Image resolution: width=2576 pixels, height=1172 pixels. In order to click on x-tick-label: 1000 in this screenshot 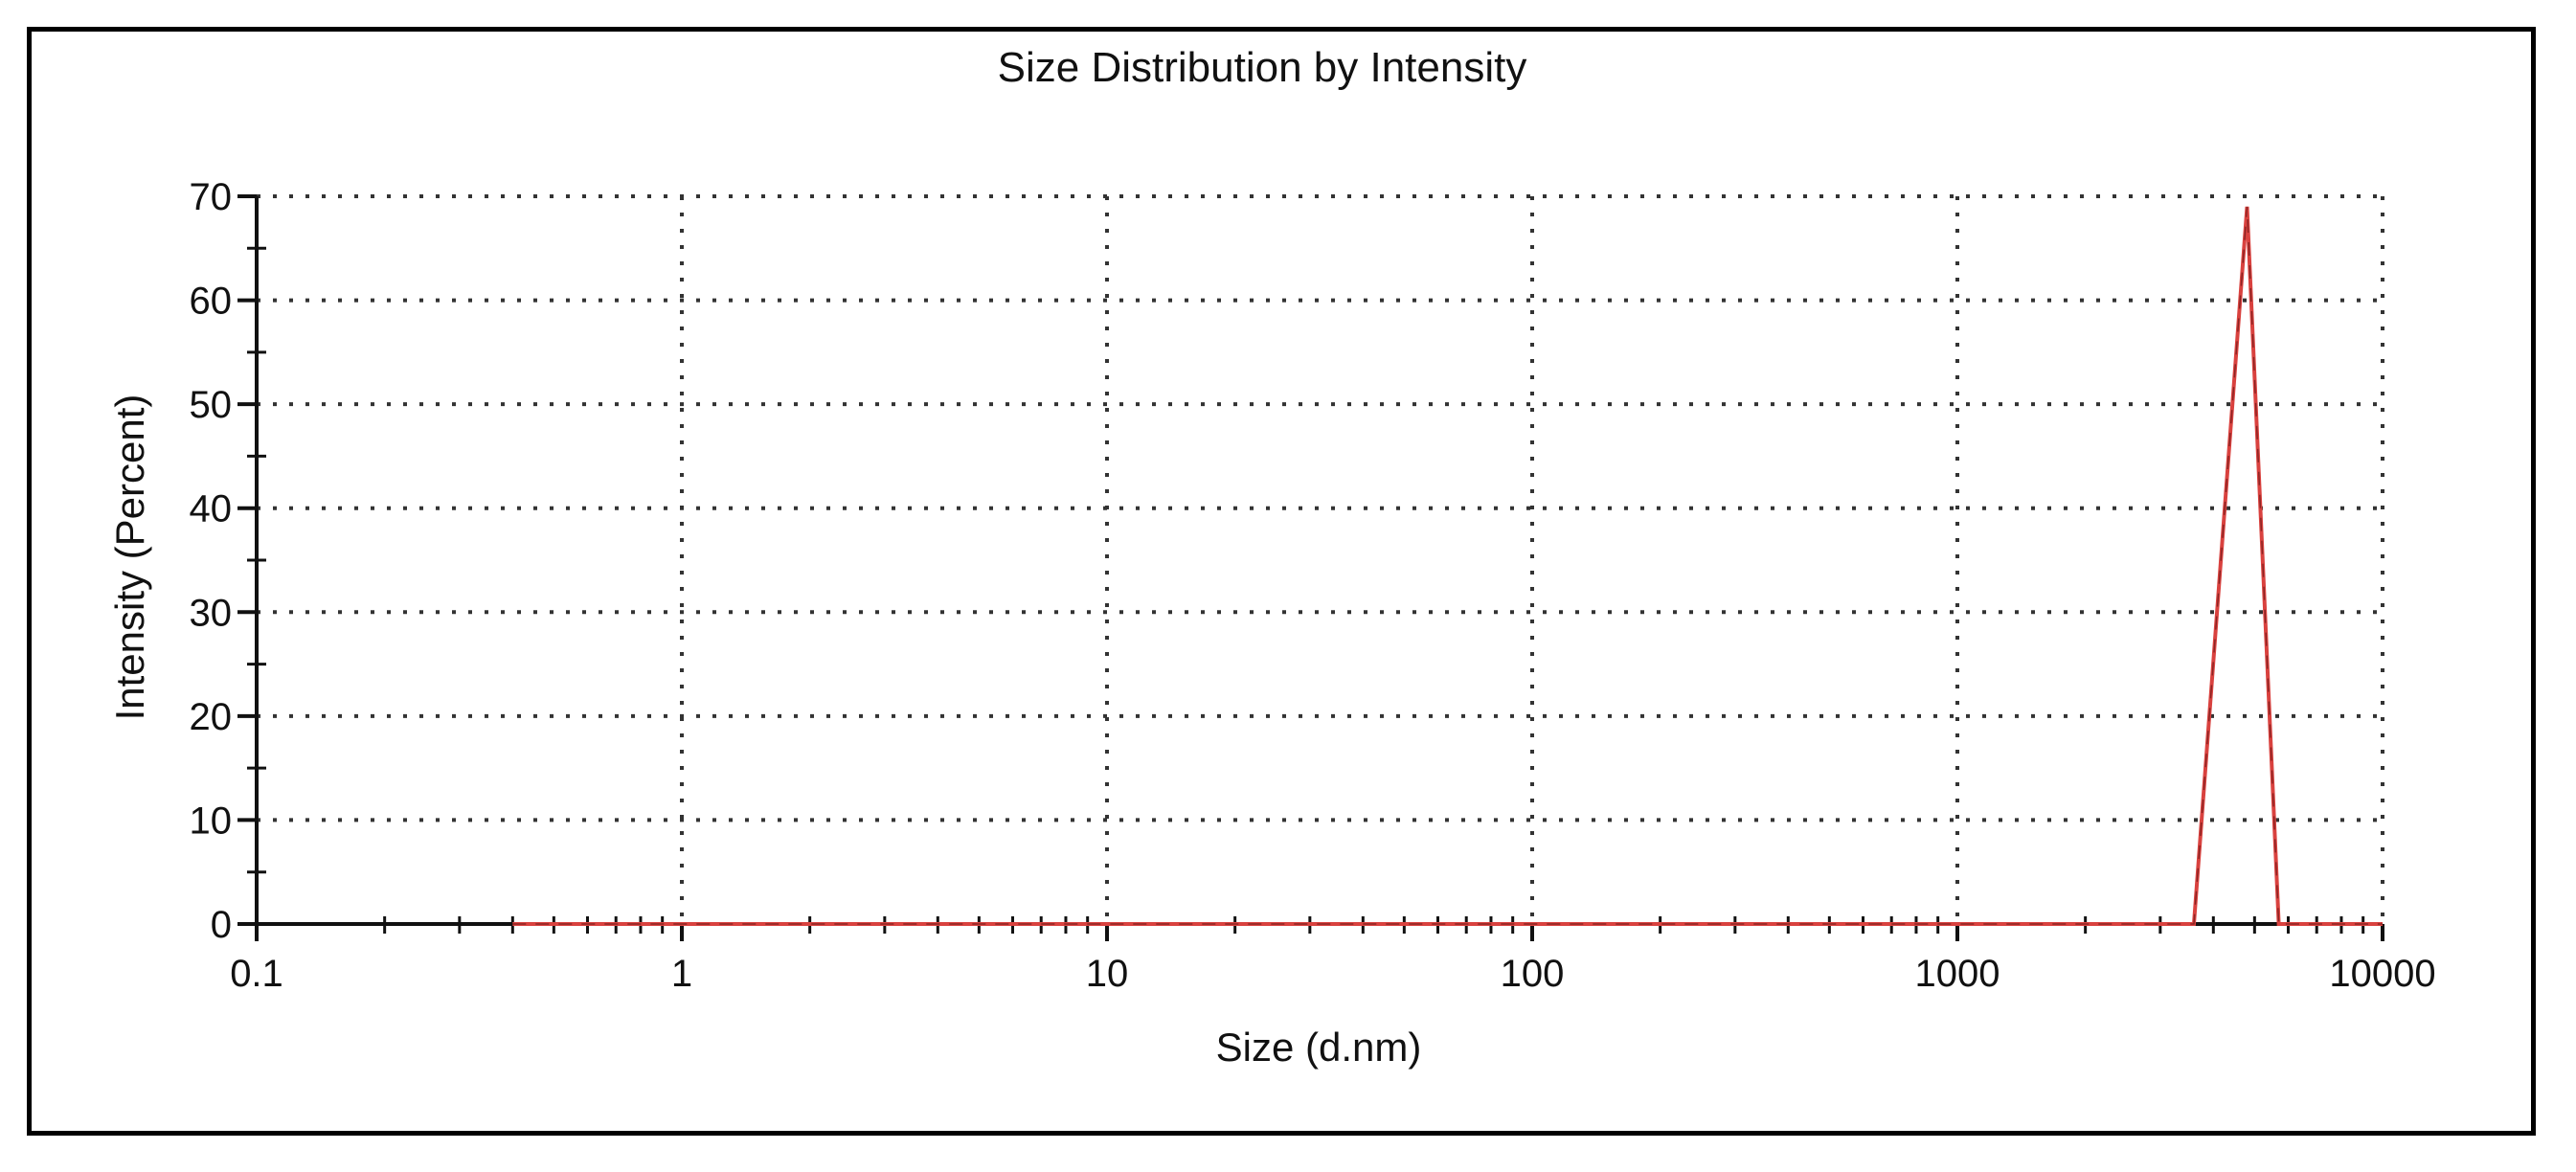, I will do `click(1957, 974)`.